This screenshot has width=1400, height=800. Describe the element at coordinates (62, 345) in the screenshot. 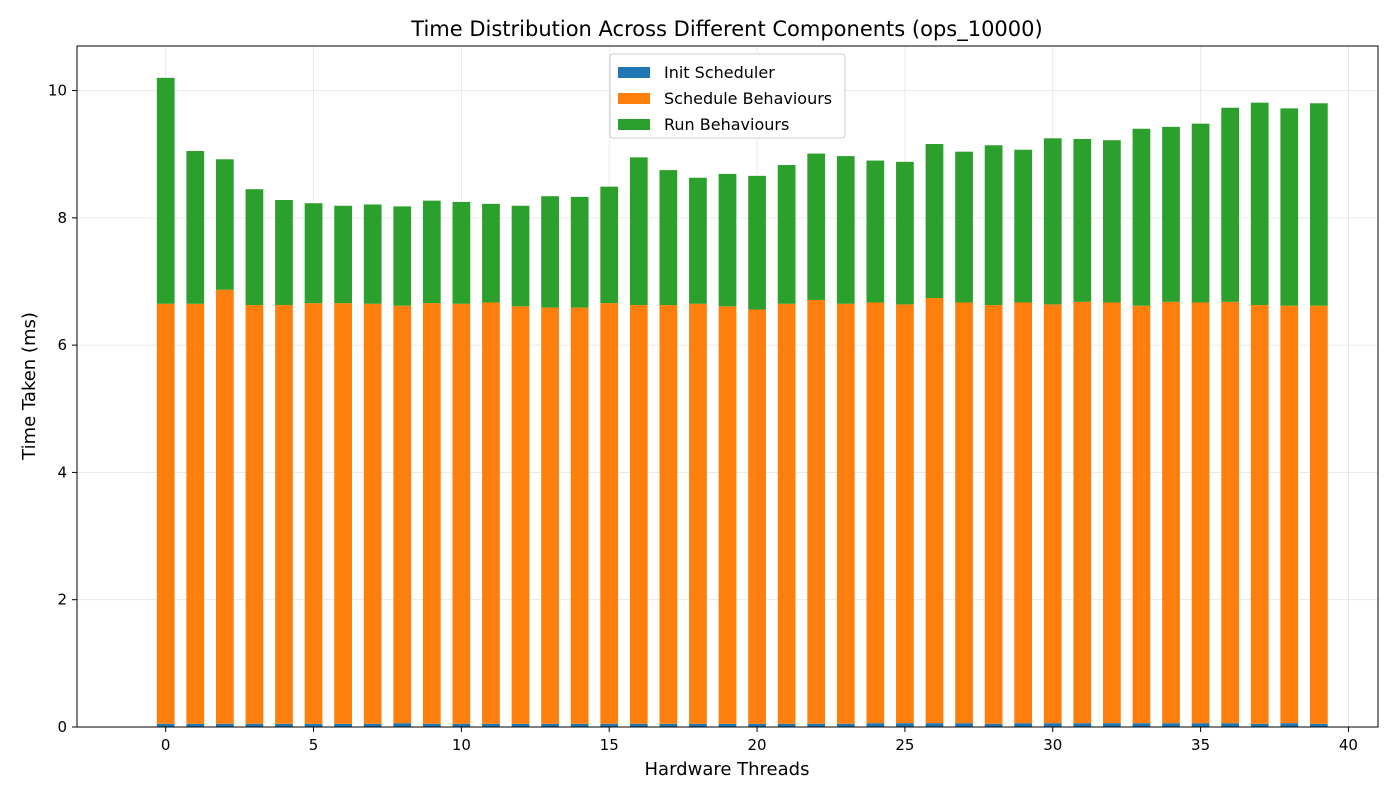

I see `y-tick-label: 6` at that location.